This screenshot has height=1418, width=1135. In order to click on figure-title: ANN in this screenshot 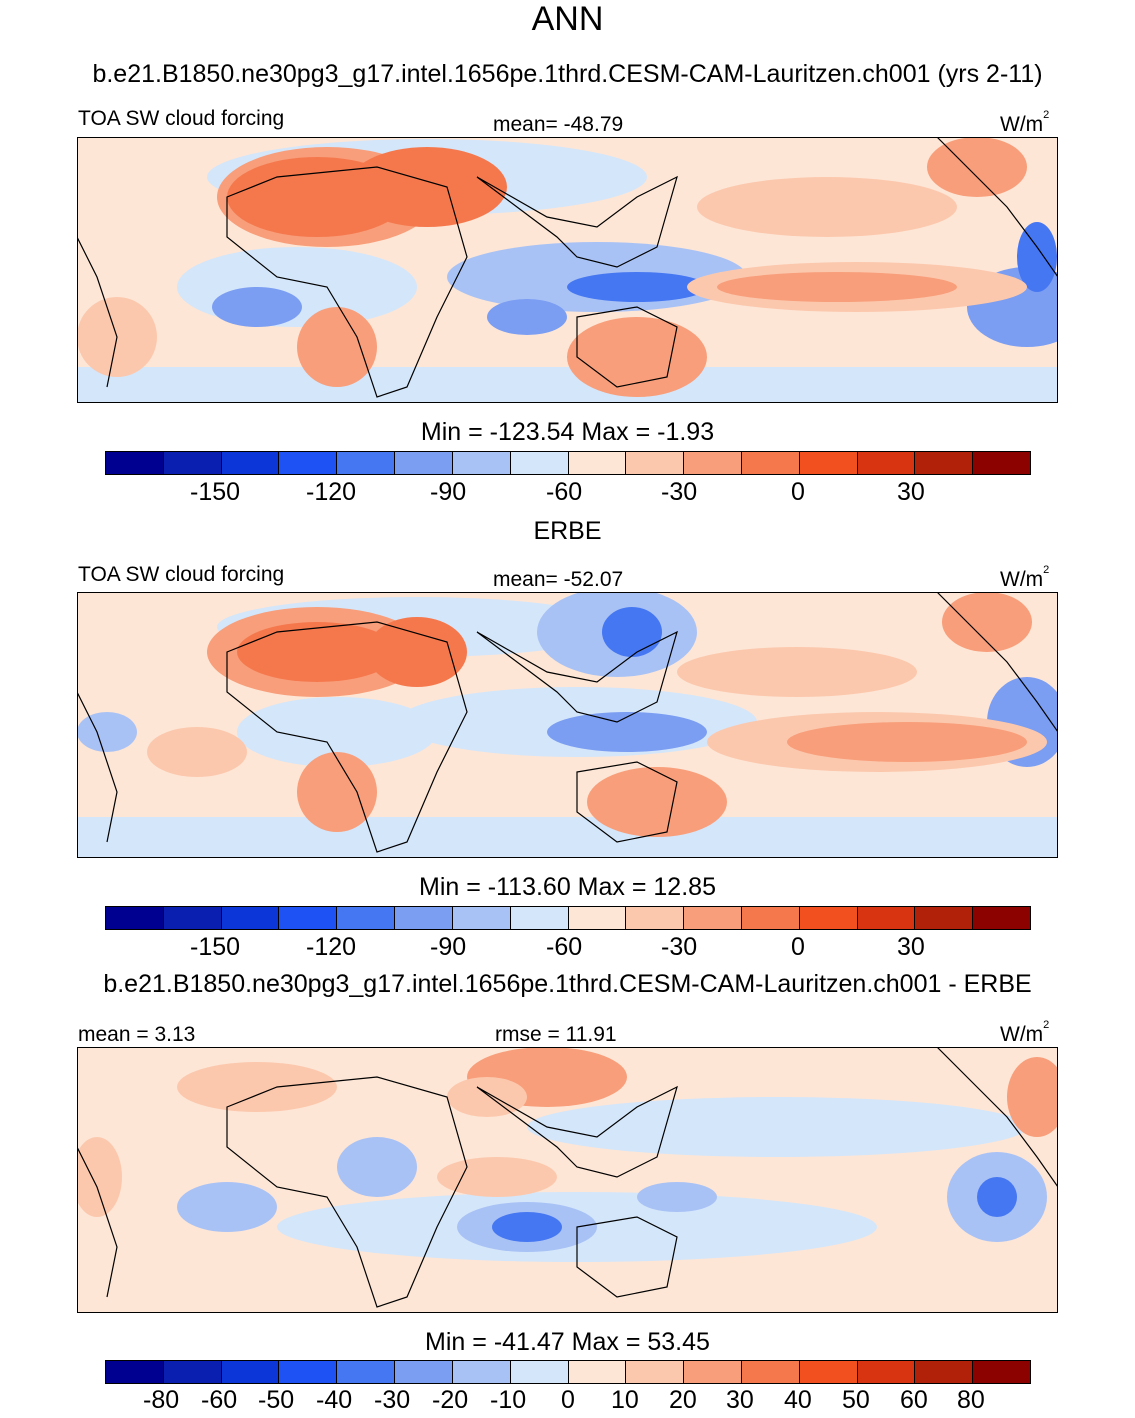, I will do `click(567, 19)`.